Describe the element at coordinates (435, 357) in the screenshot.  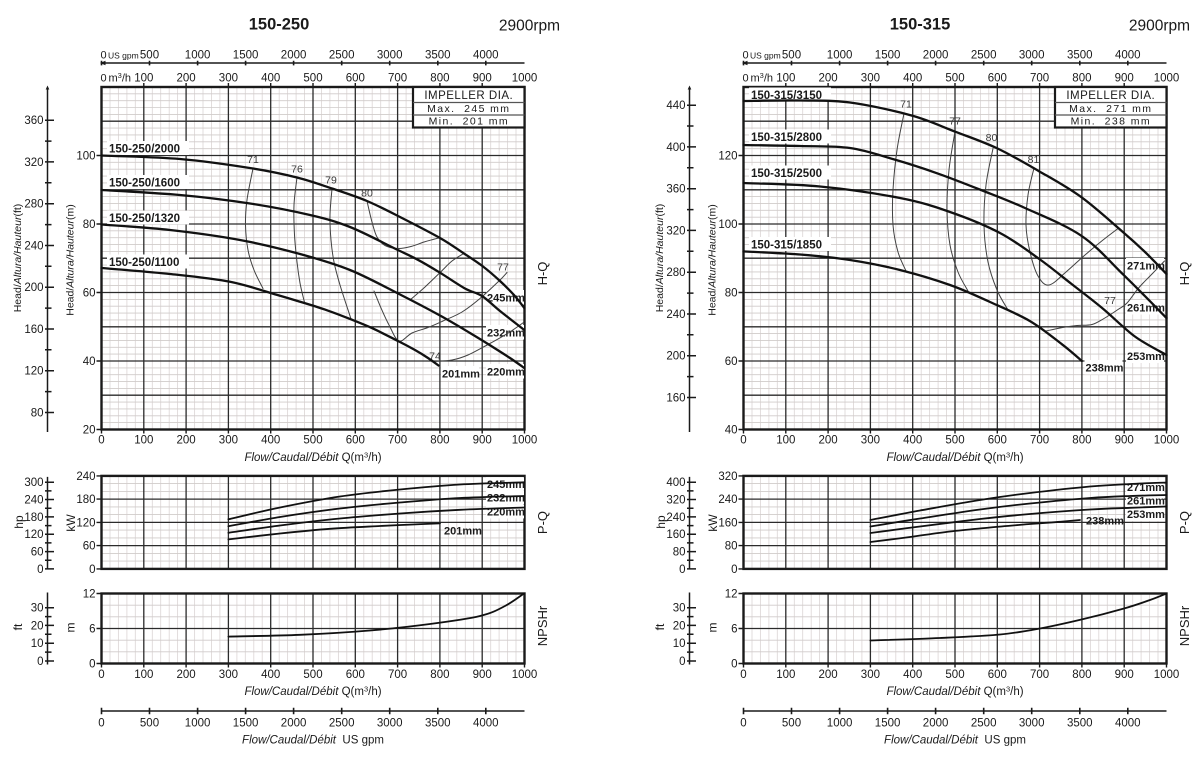
I see `svg-text: 74` at that location.